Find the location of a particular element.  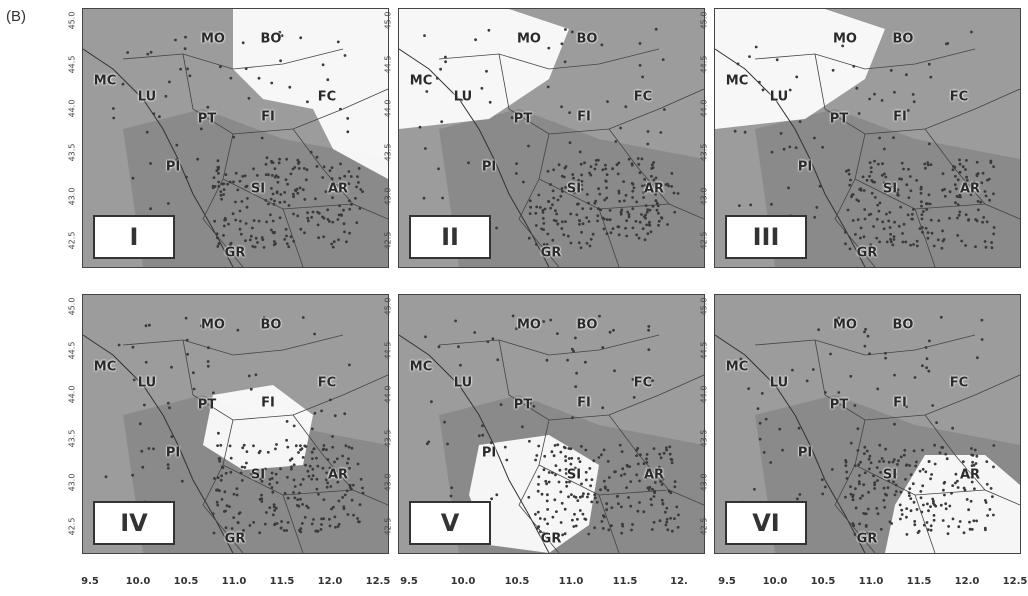

y-tick-label: 43.5 is located at coordinates (704, 152).